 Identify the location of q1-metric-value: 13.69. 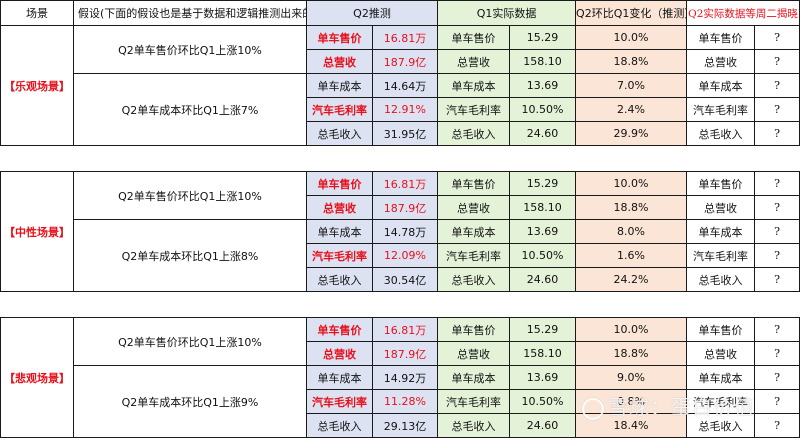
(543, 231).